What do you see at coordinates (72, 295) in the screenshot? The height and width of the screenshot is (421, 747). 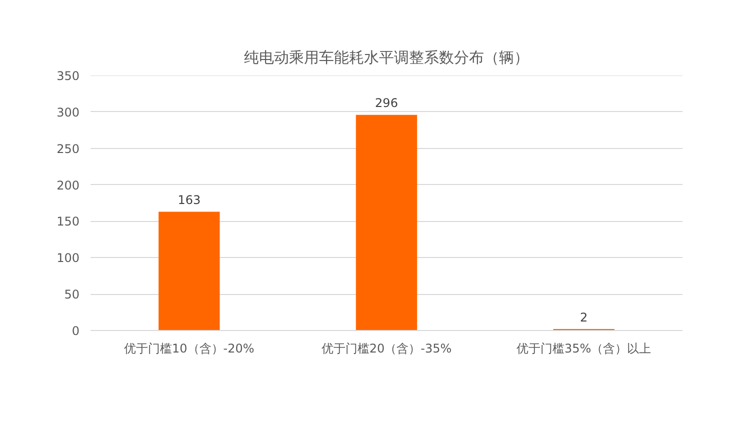 I see `y-tick-label: 50` at bounding box center [72, 295].